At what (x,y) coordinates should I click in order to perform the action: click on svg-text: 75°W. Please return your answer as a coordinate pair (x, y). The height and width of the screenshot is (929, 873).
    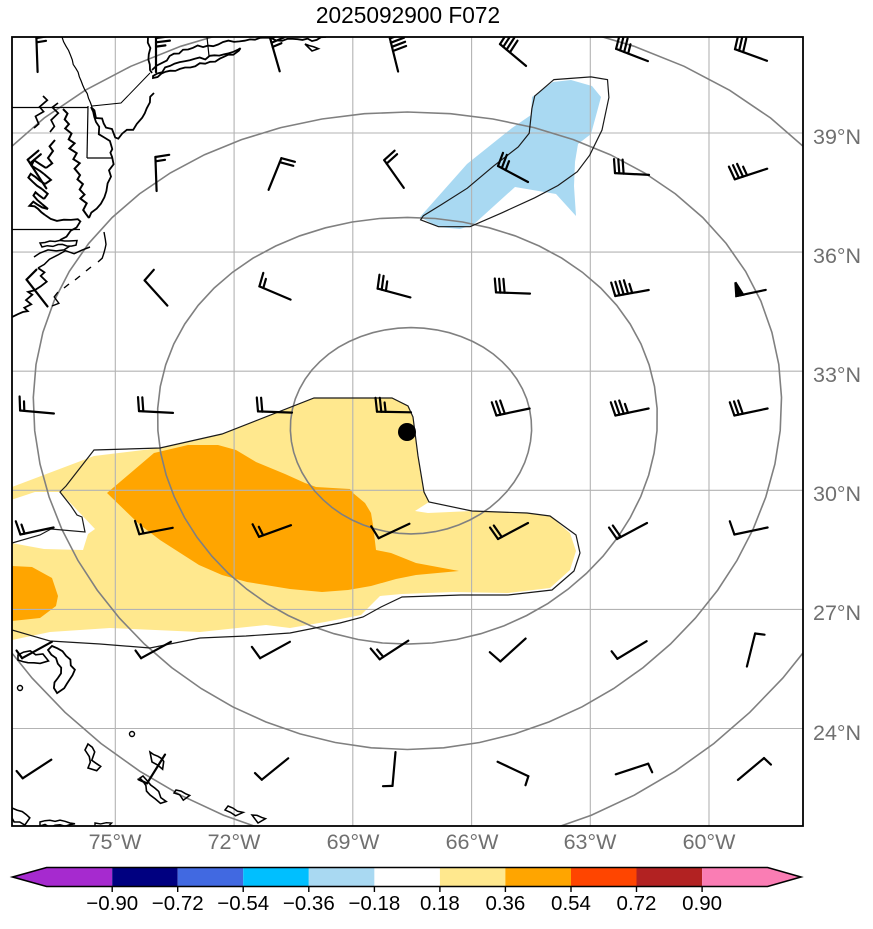
    Looking at the image, I should click on (116, 842).